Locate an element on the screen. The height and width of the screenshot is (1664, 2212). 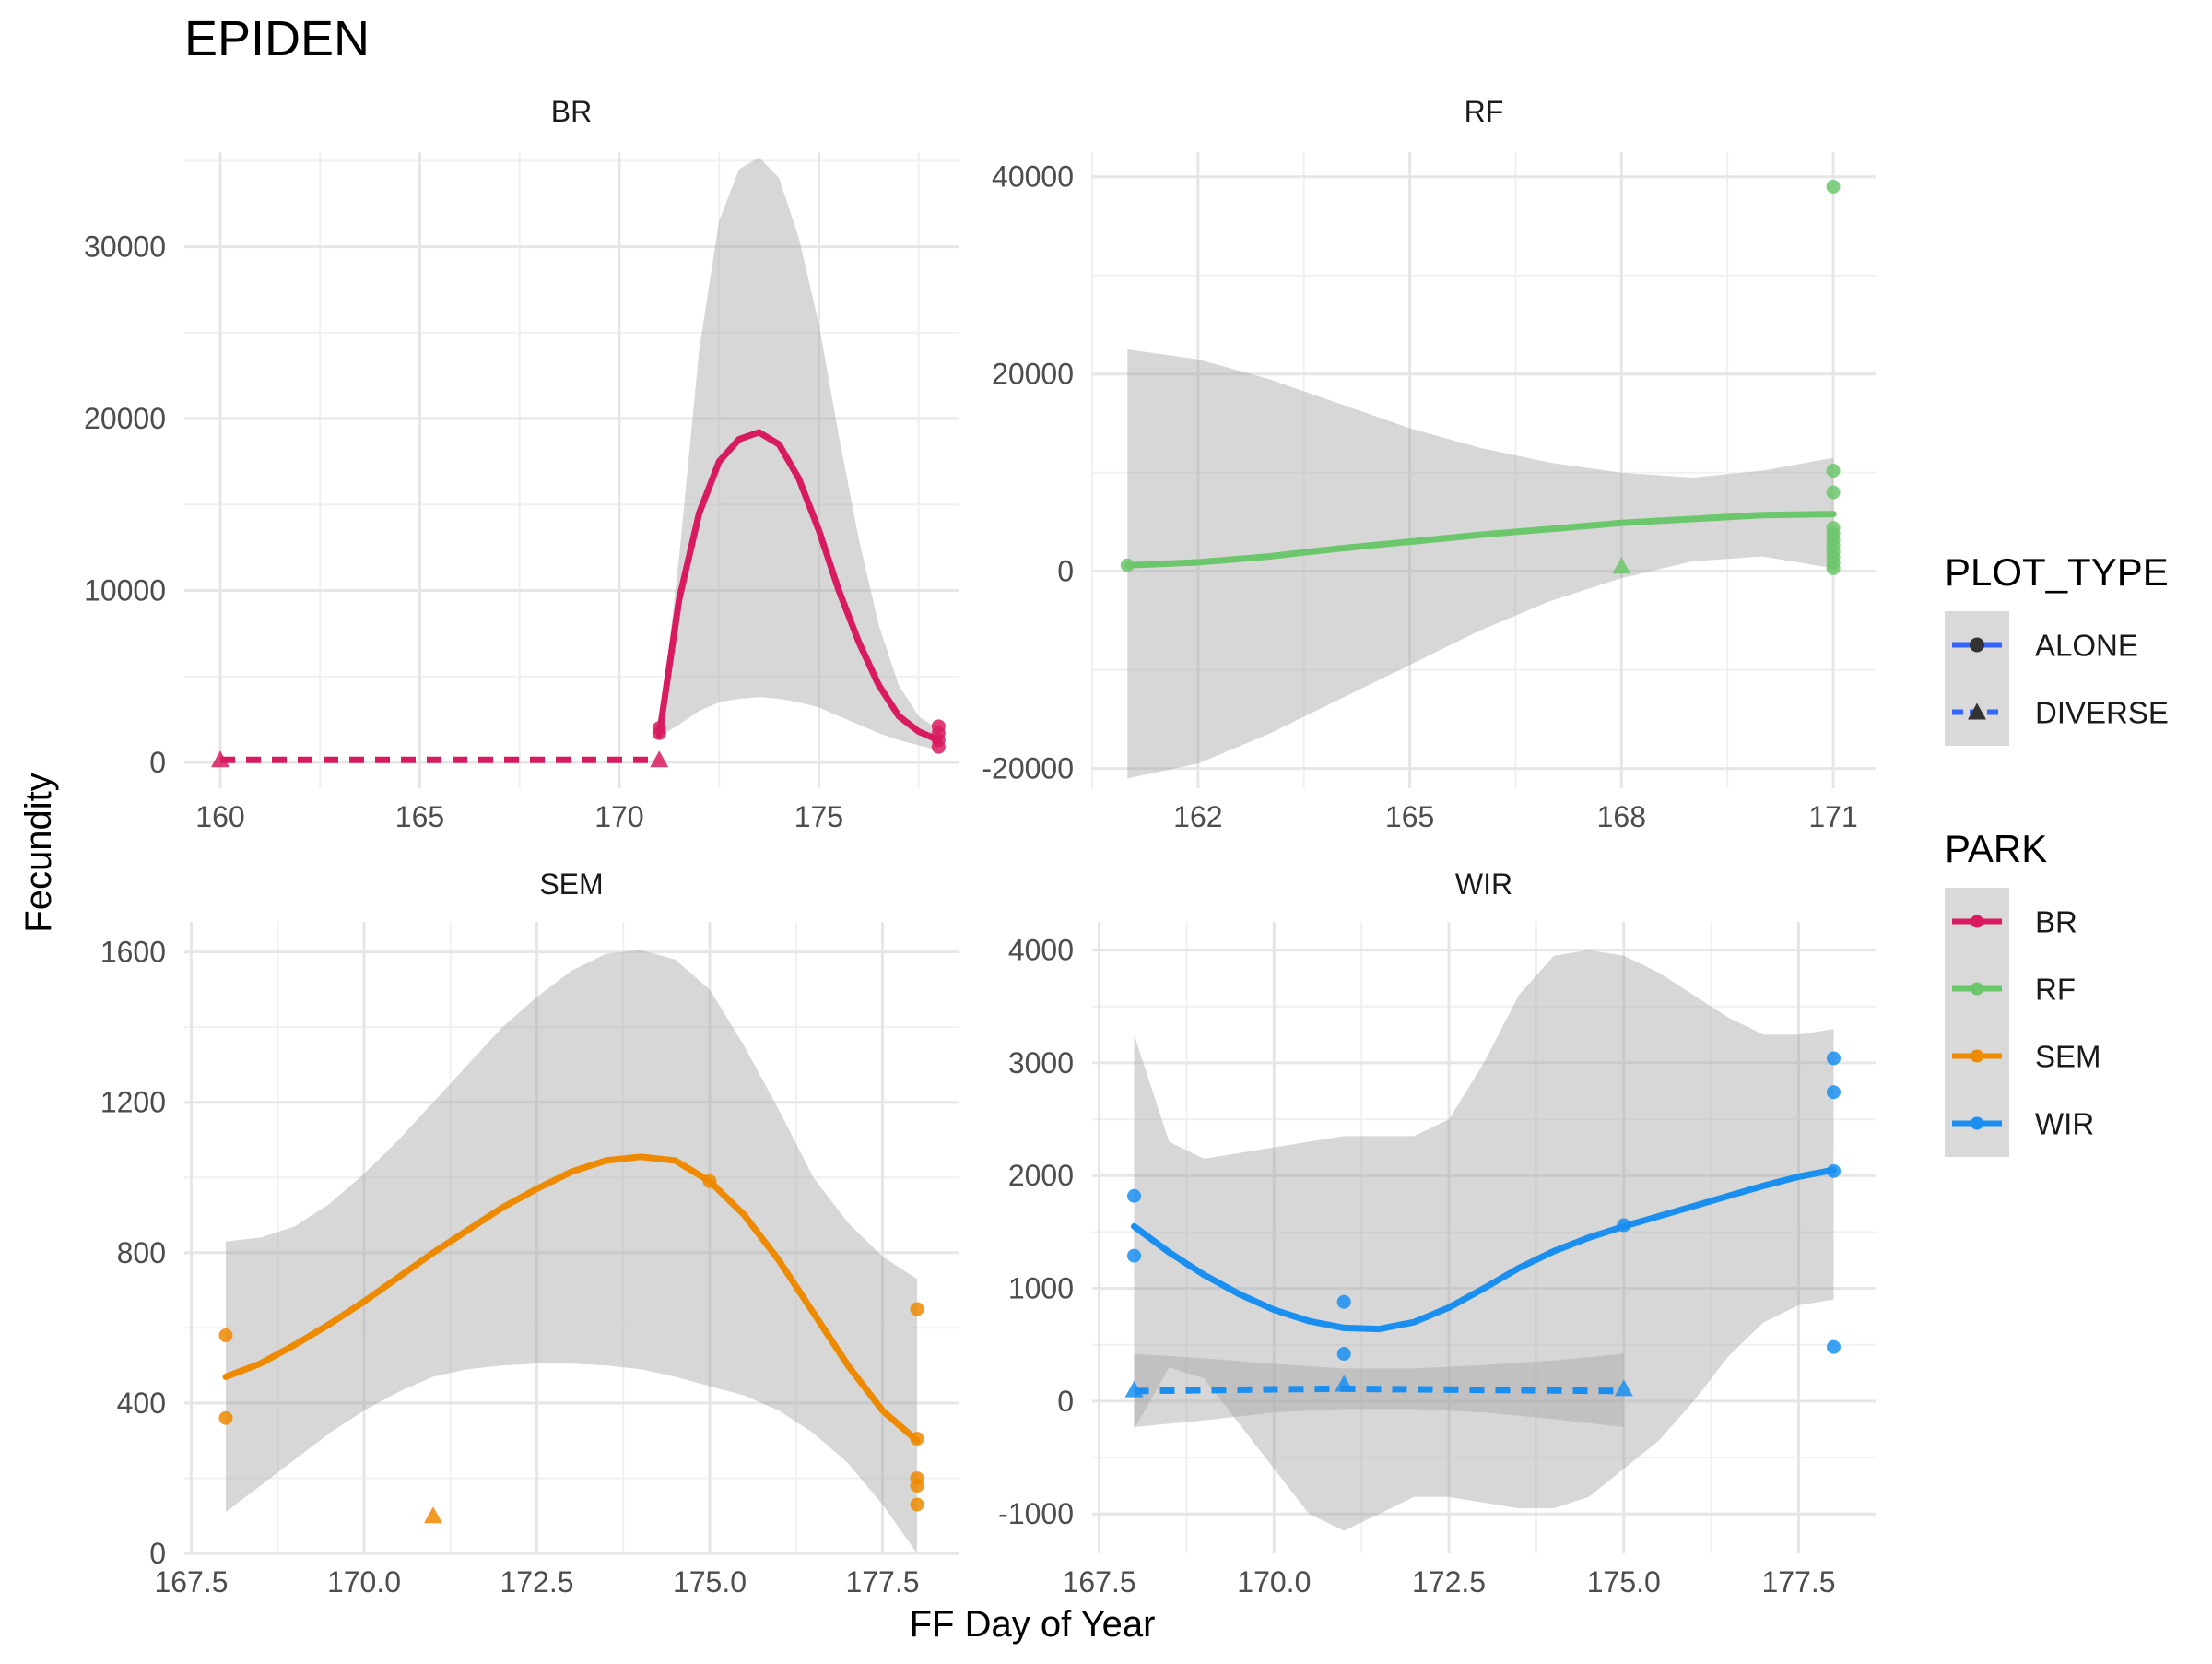
x-tick-label: 168 is located at coordinates (1621, 816).